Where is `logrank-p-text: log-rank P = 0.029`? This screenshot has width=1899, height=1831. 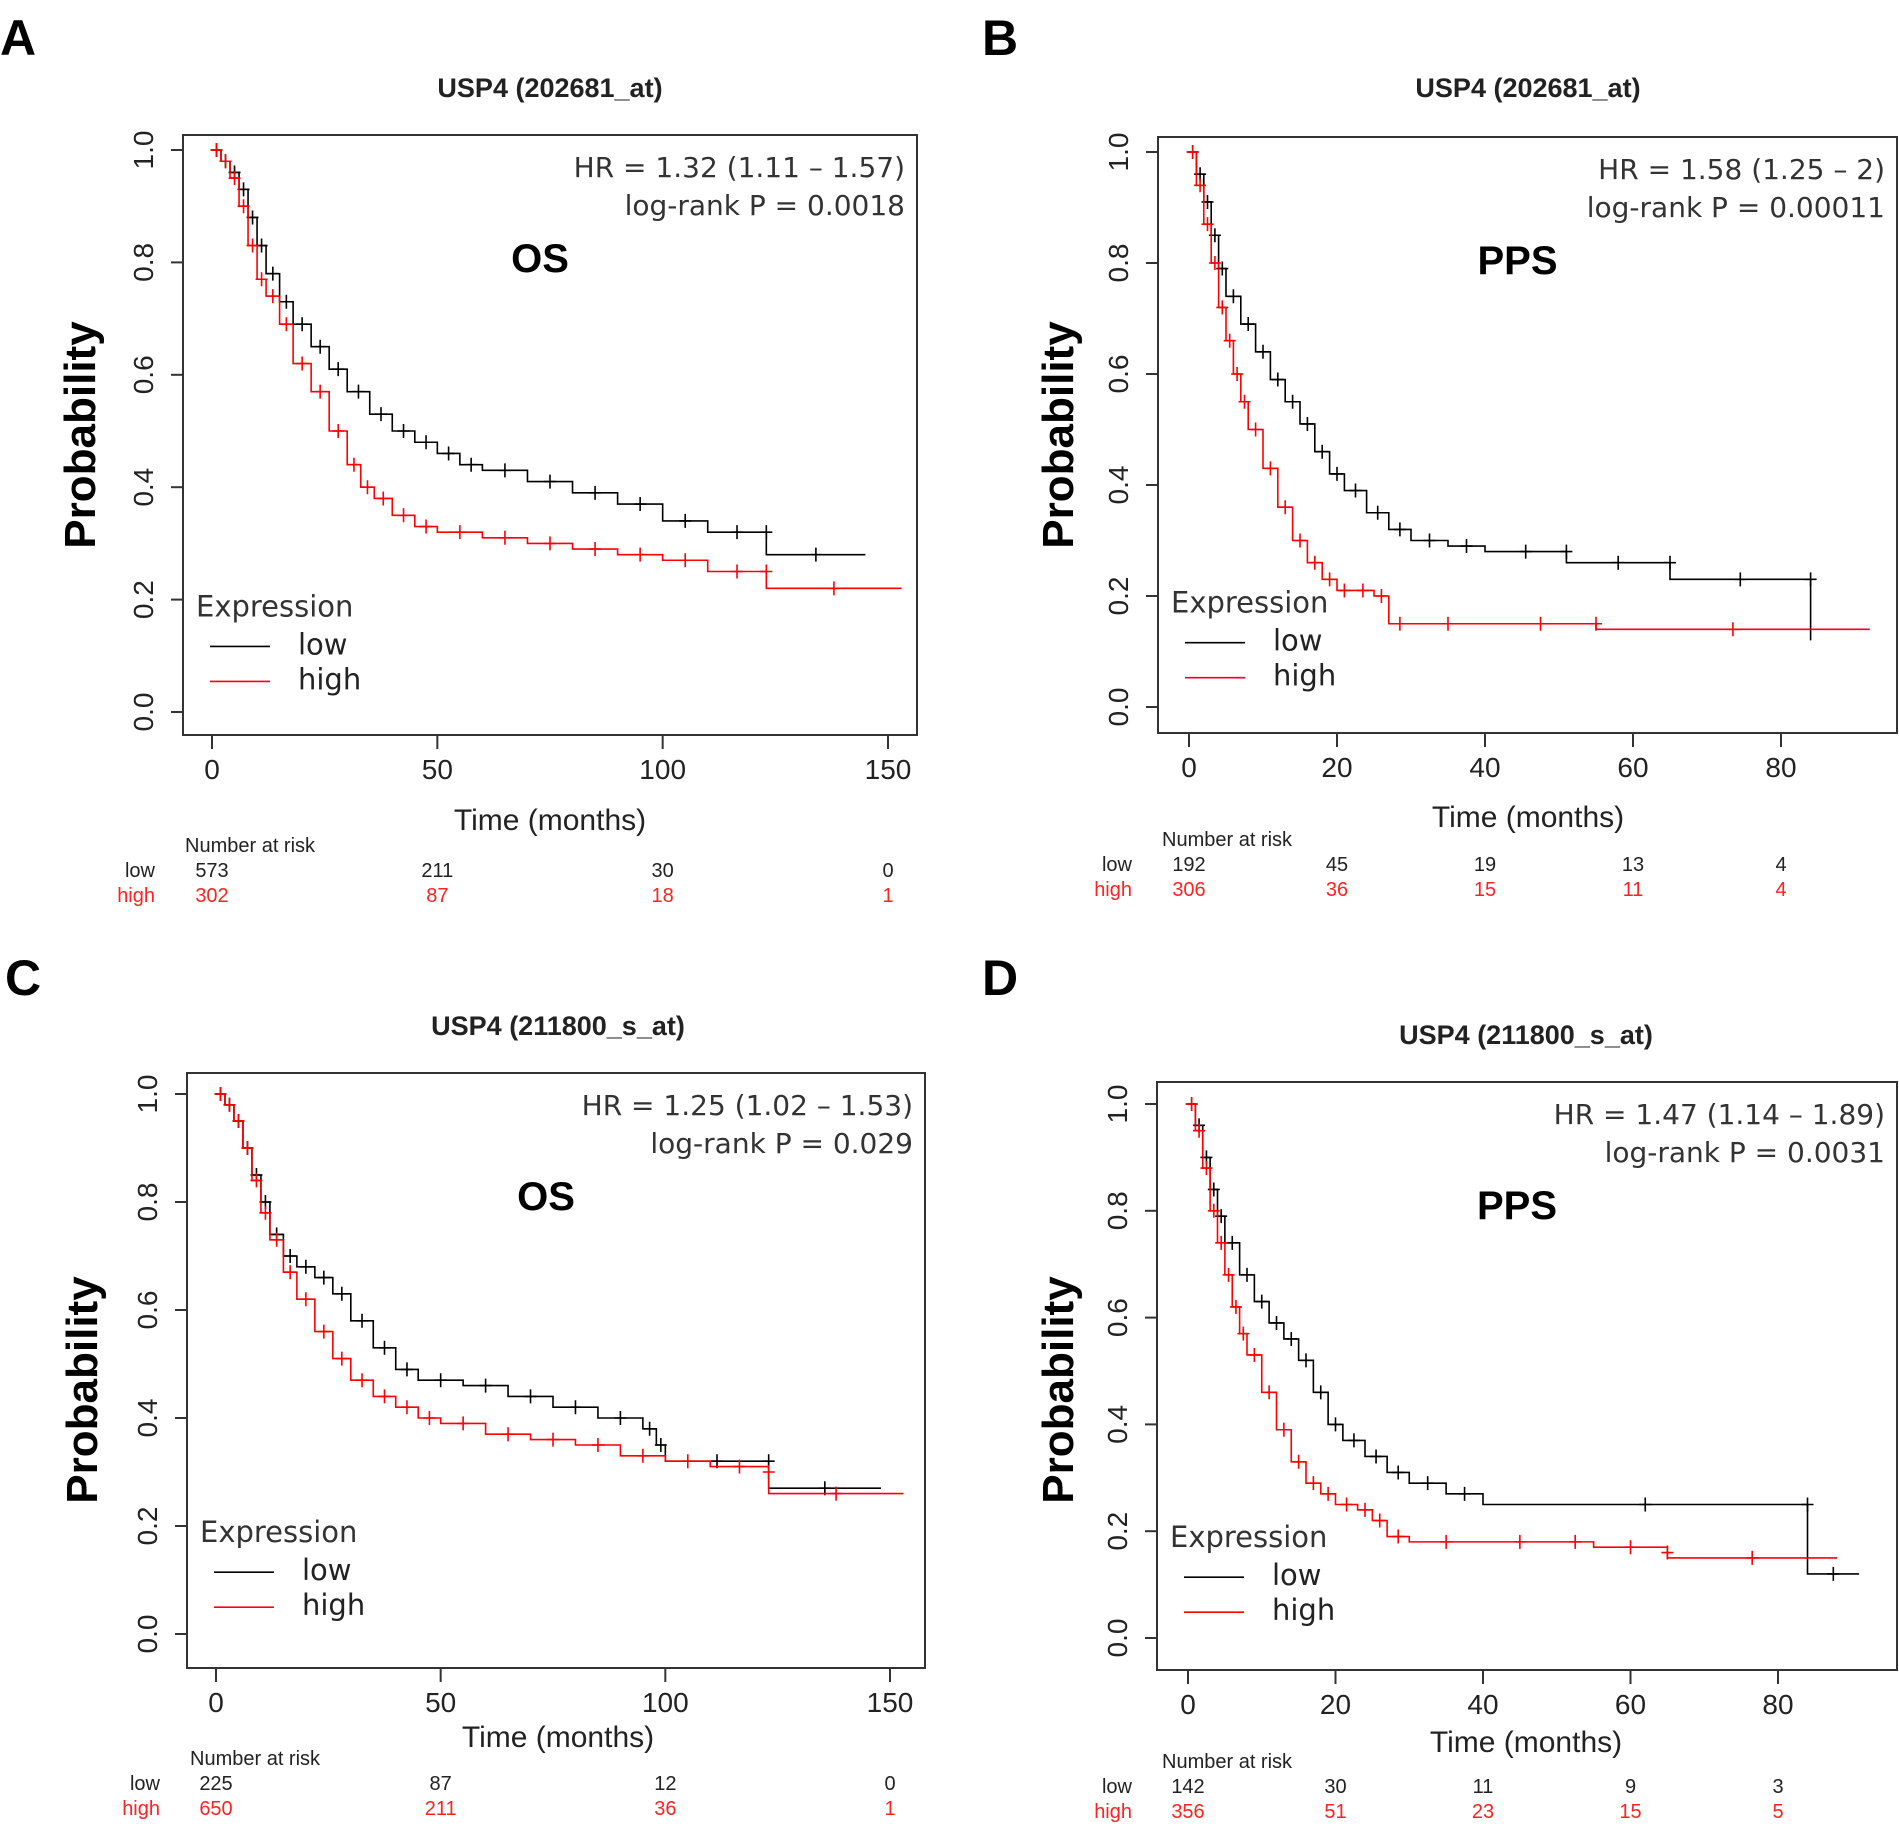 logrank-p-text: log-rank P = 0.029 is located at coordinates (781, 1143).